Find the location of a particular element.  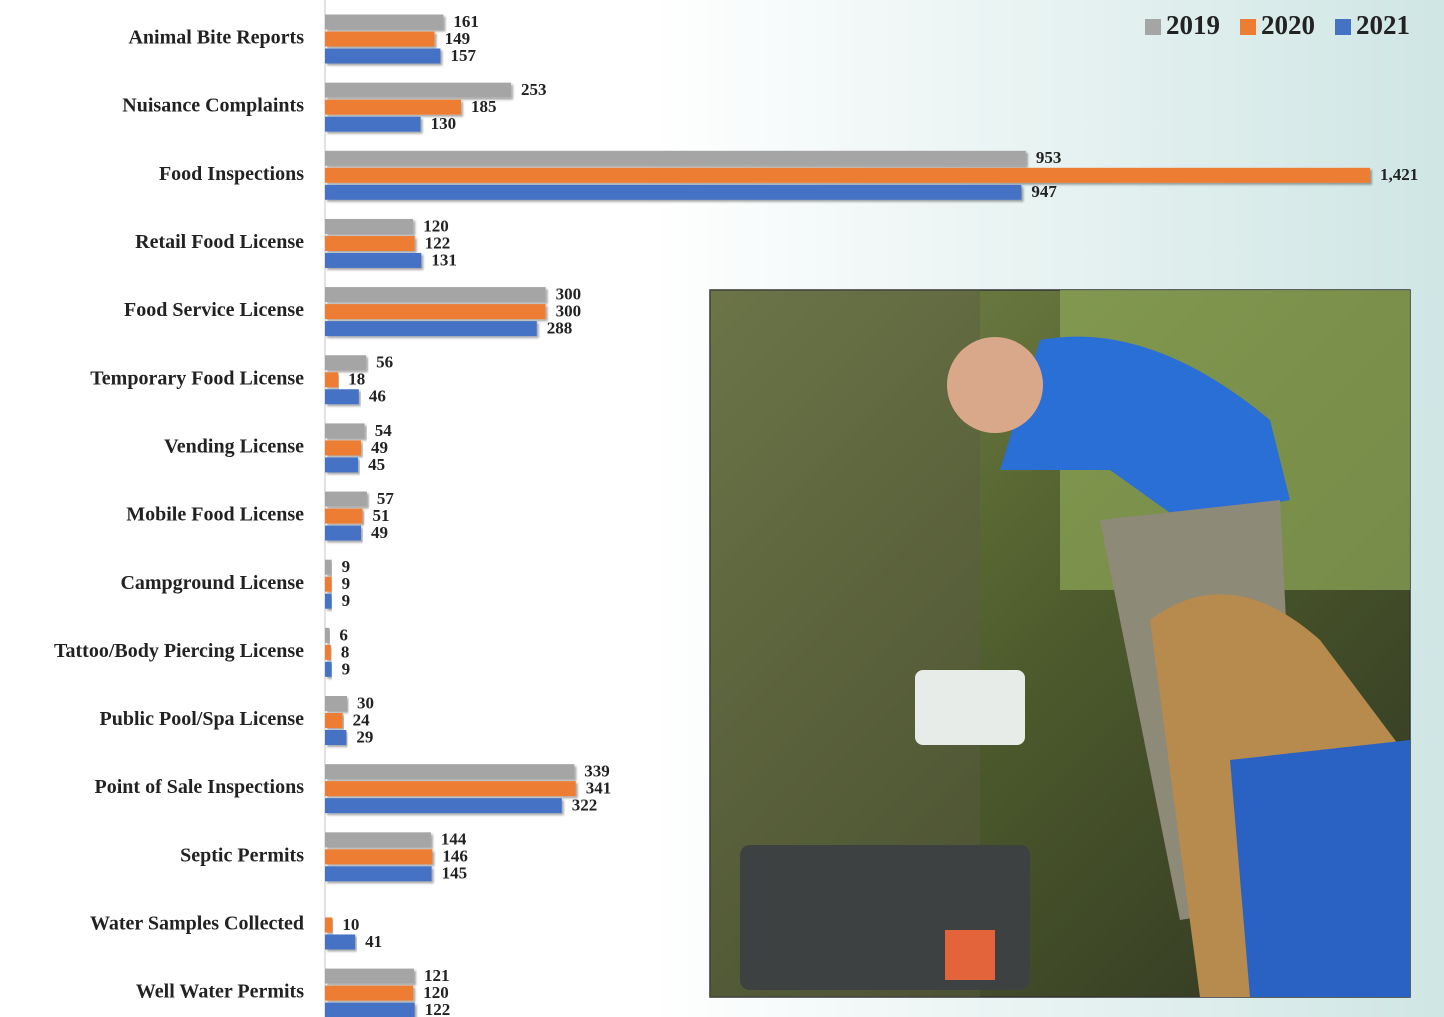

legend: 2019 2020 2021 is located at coordinates (1277, 25).